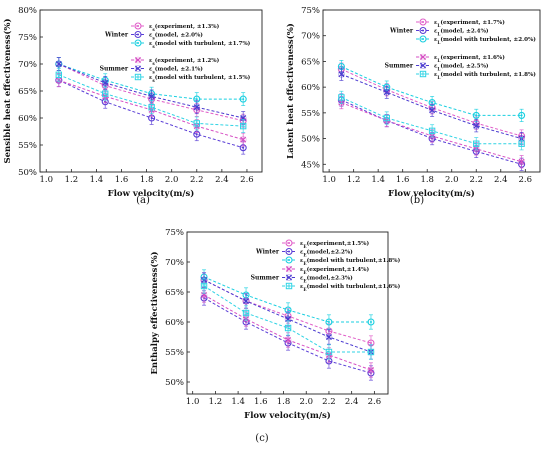  I want to click on y-axis-label: Sensible heat effectiveness(%), so click(7, 90).